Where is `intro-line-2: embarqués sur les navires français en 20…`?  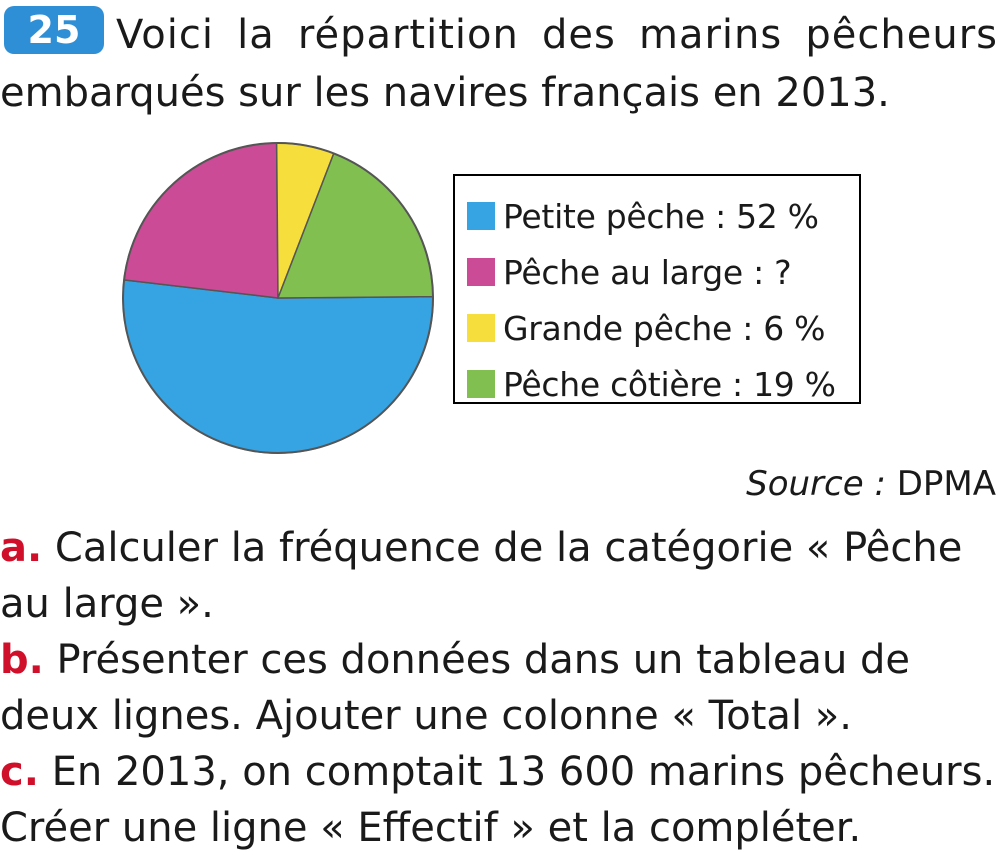
intro-line-2: embarqués sur les navires français en 20… is located at coordinates (445, 93).